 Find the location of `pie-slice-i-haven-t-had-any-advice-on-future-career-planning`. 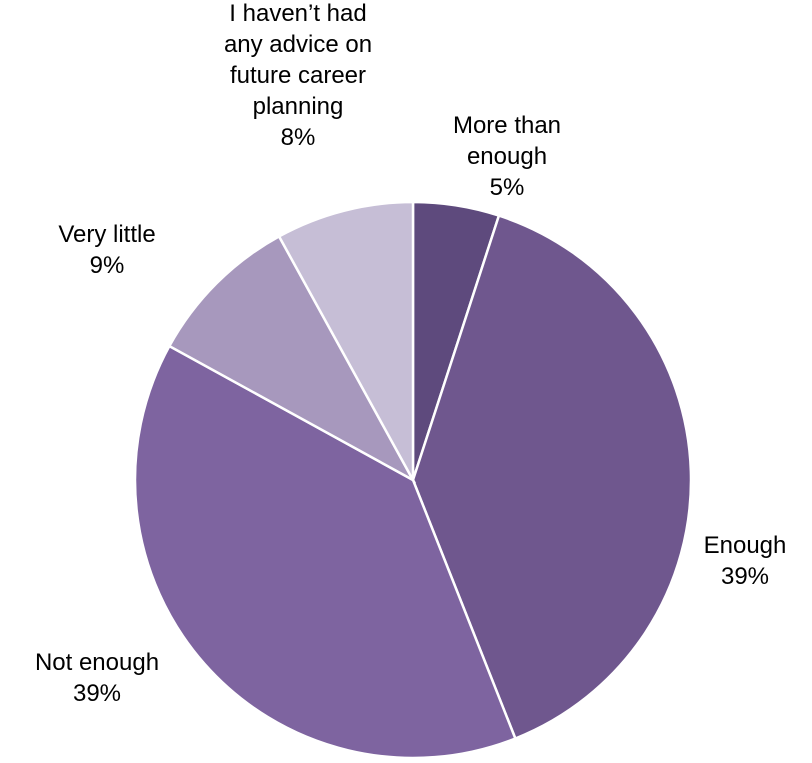

pie-slice-i-haven-t-had-any-advice-on-future-career-planning is located at coordinates (346, 340).